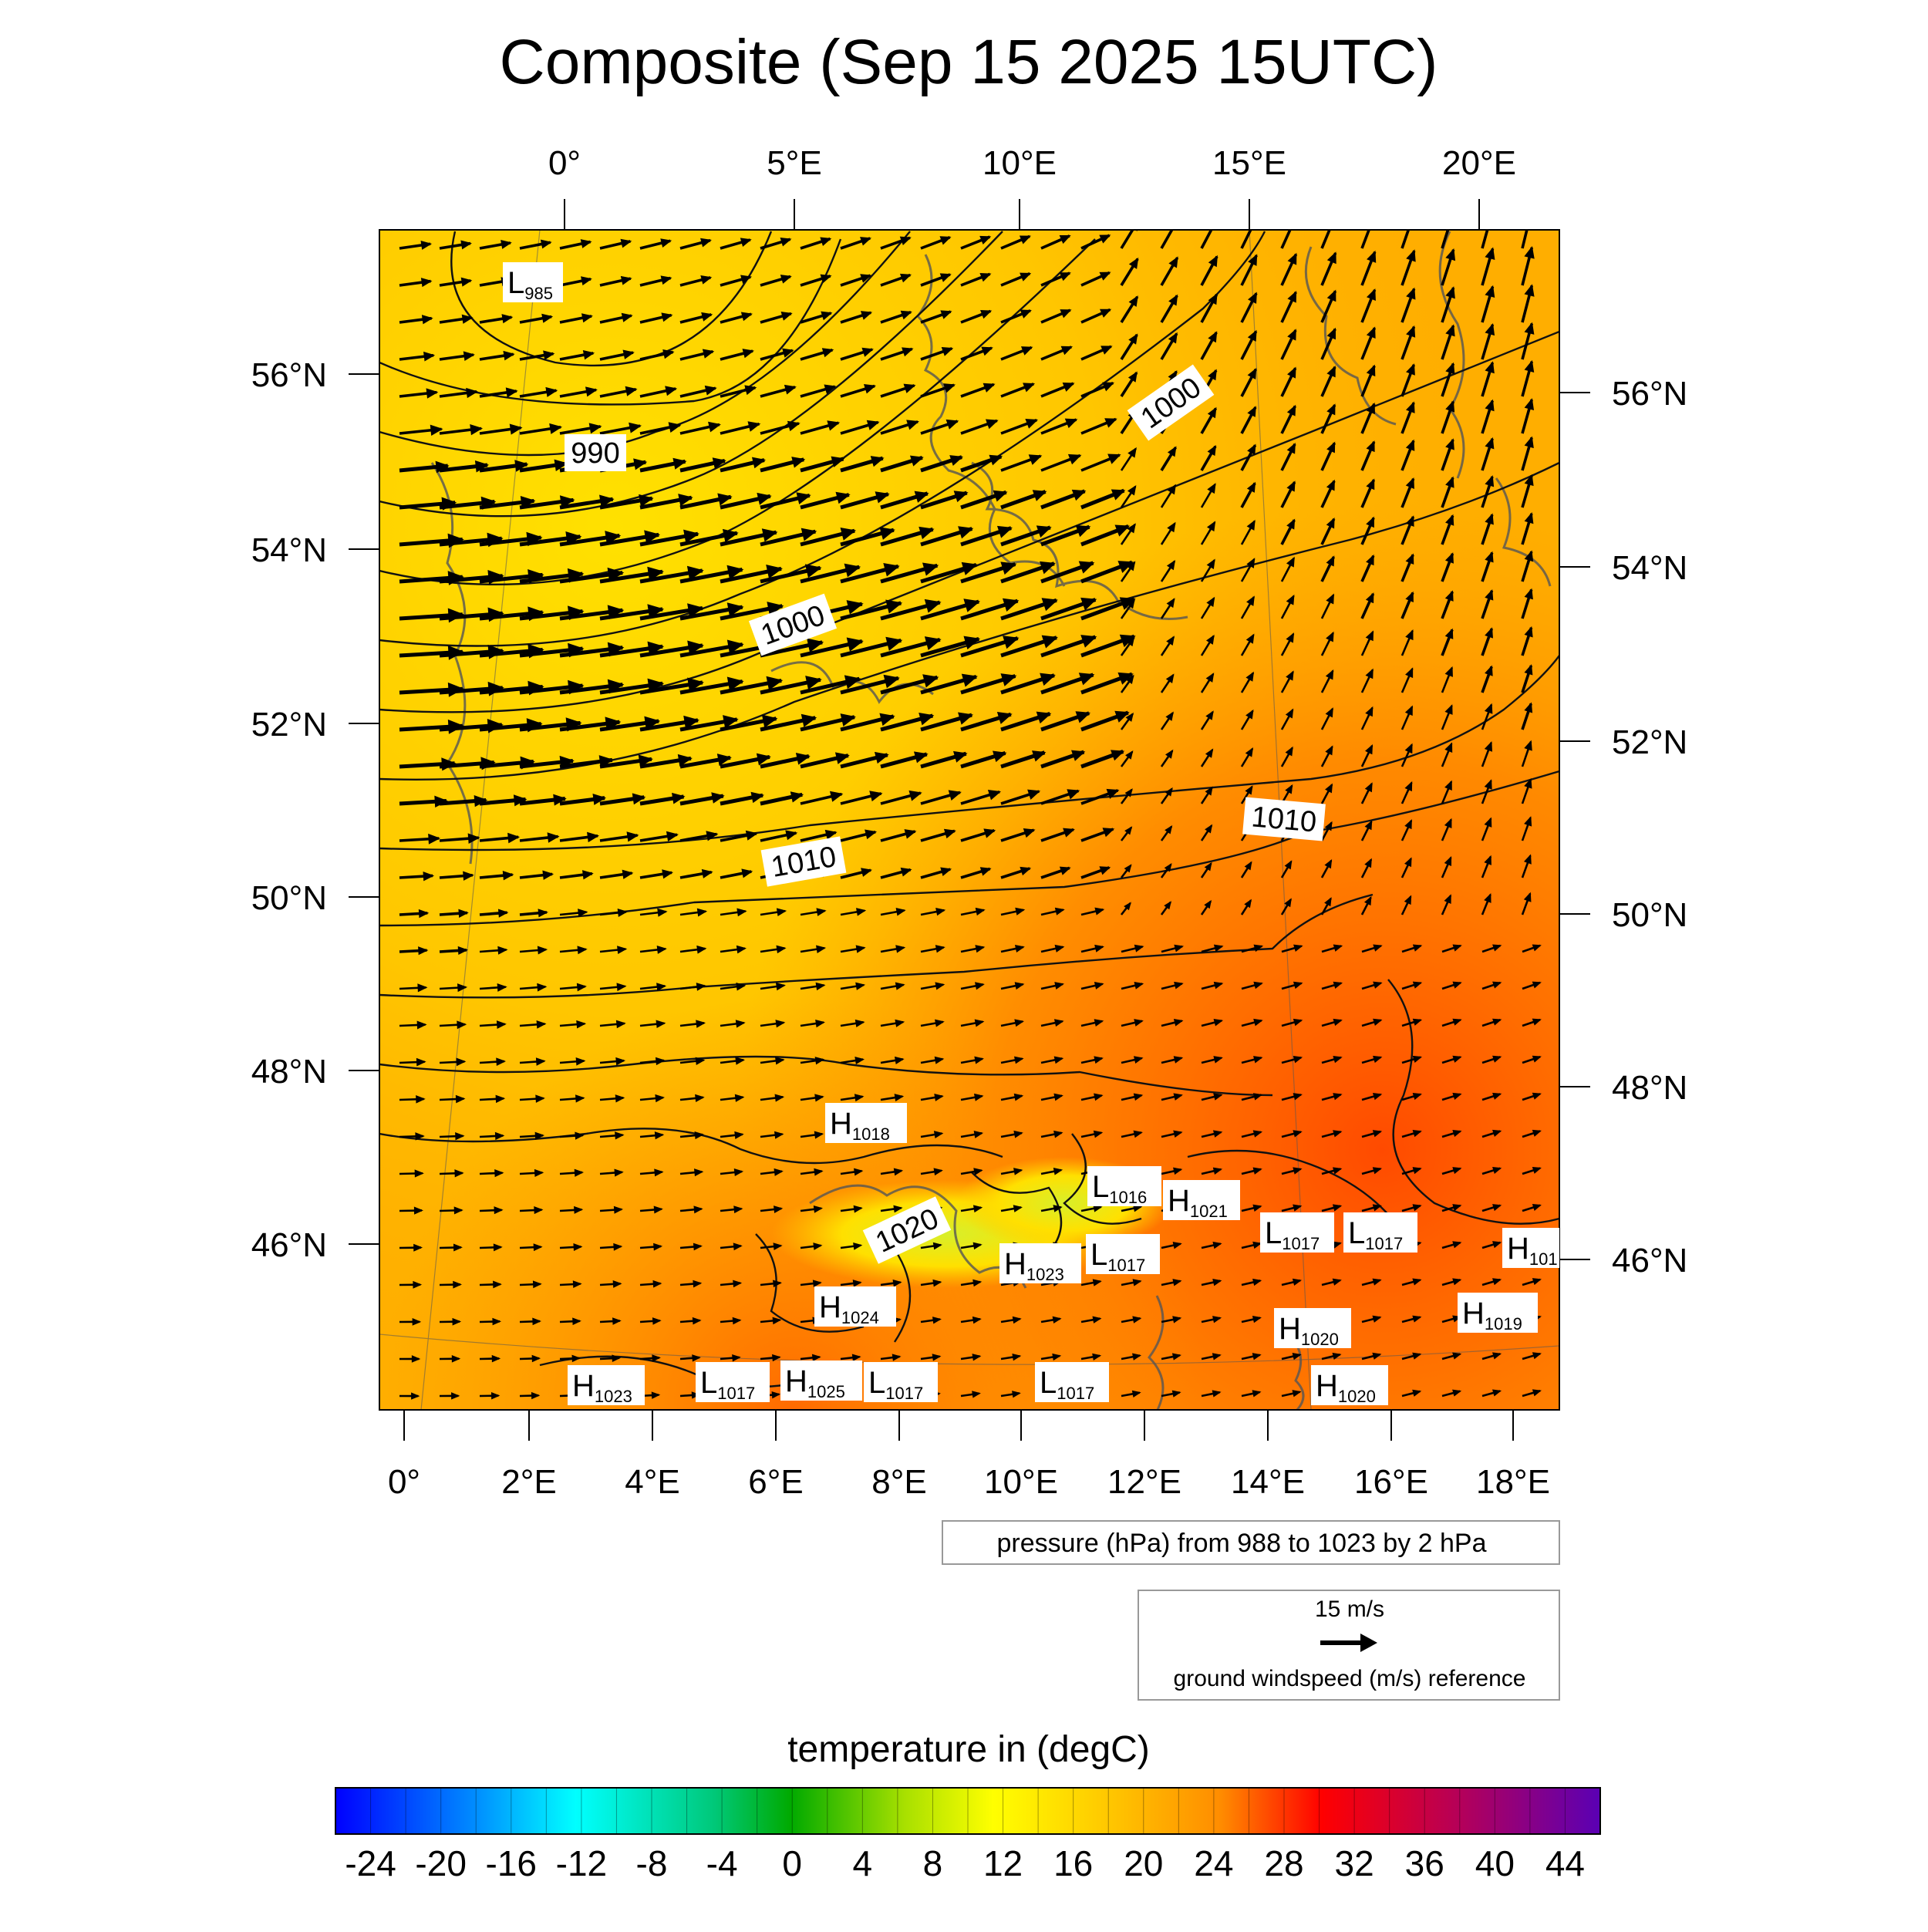 The height and width of the screenshot is (1932, 1928). What do you see at coordinates (581, 1863) in the screenshot?
I see `colorbar-tick-label: -12` at bounding box center [581, 1863].